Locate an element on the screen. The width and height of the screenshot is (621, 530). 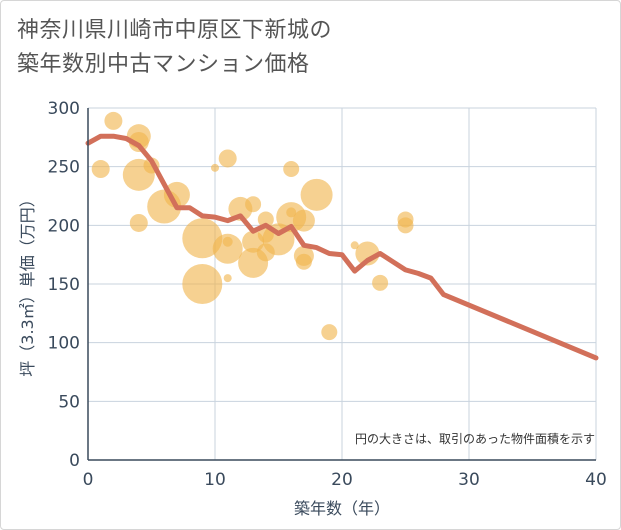
y-tick-label: 300 is located at coordinates (64, 109).